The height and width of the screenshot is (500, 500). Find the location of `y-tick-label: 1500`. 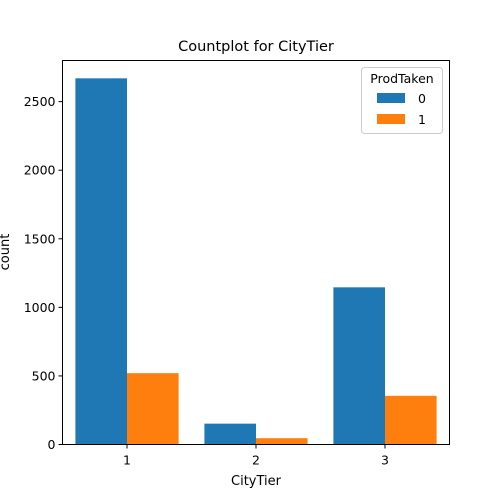

y-tick-label: 1500 is located at coordinates (40, 238).